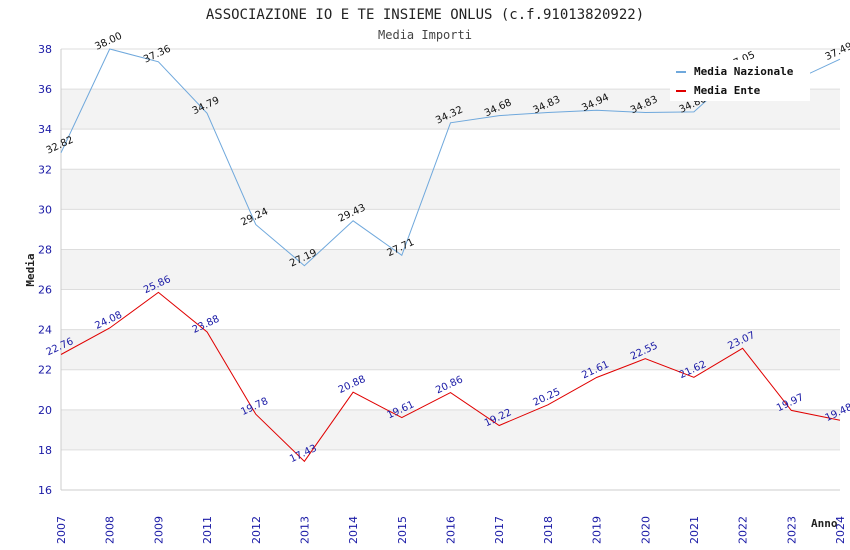 This screenshot has height=550, width=850. I want to click on legend: Media Nazionale Media Ente, so click(740, 80).